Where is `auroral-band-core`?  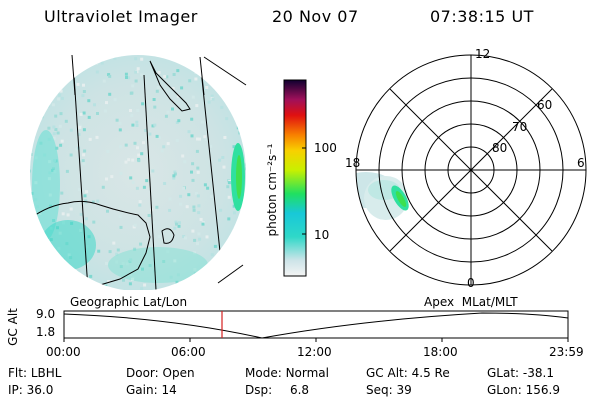 auroral-band-core is located at coordinates (239, 177).